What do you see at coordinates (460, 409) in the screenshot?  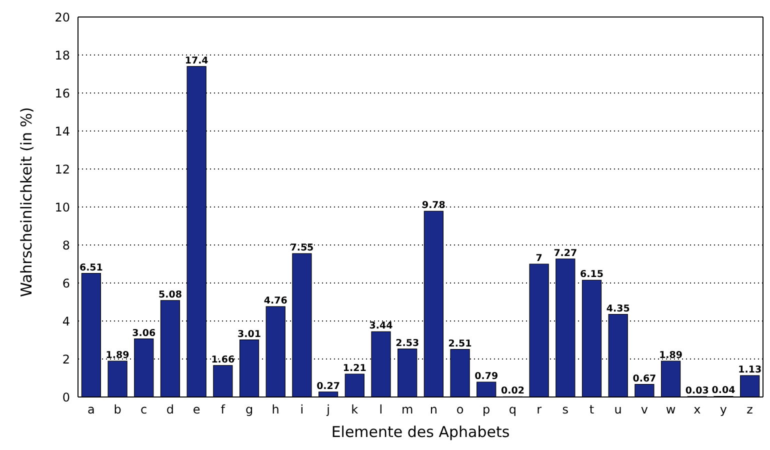 I see `x-tick-label: o` at bounding box center [460, 409].